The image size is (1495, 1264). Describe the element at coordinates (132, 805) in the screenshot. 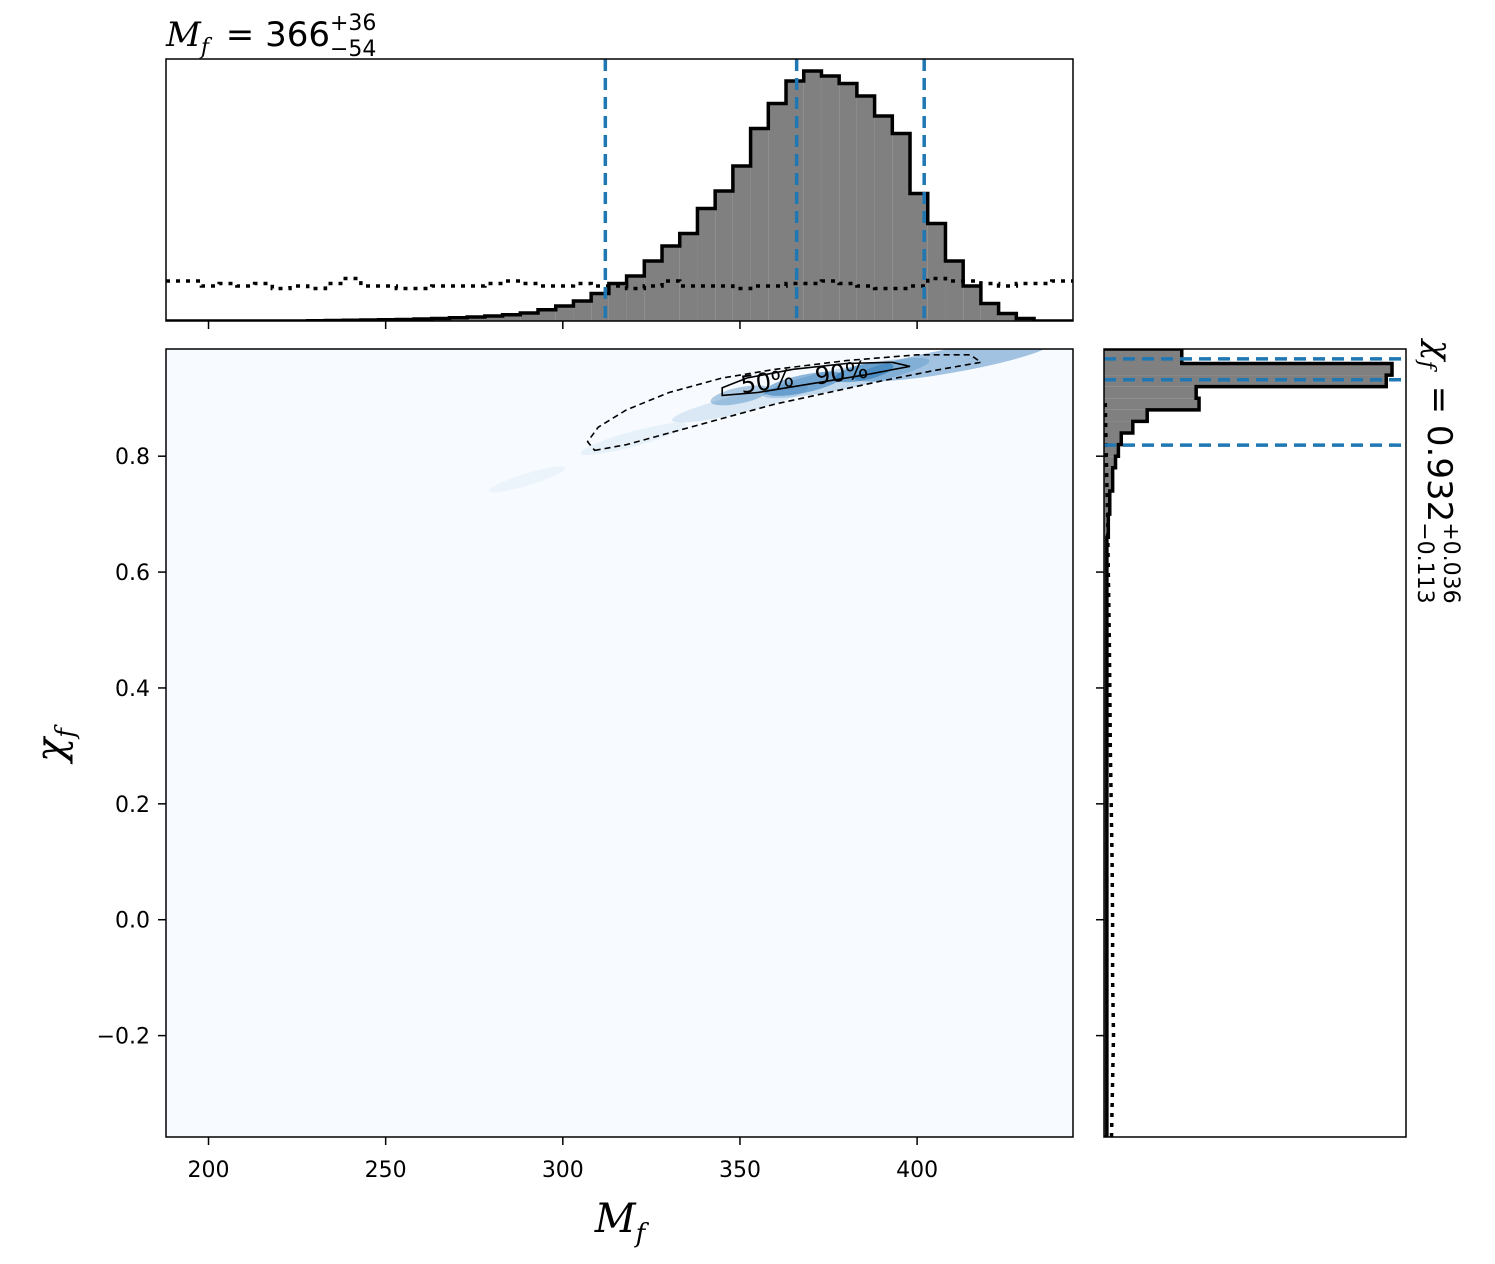

I see `y-tick-label: 0.2` at that location.